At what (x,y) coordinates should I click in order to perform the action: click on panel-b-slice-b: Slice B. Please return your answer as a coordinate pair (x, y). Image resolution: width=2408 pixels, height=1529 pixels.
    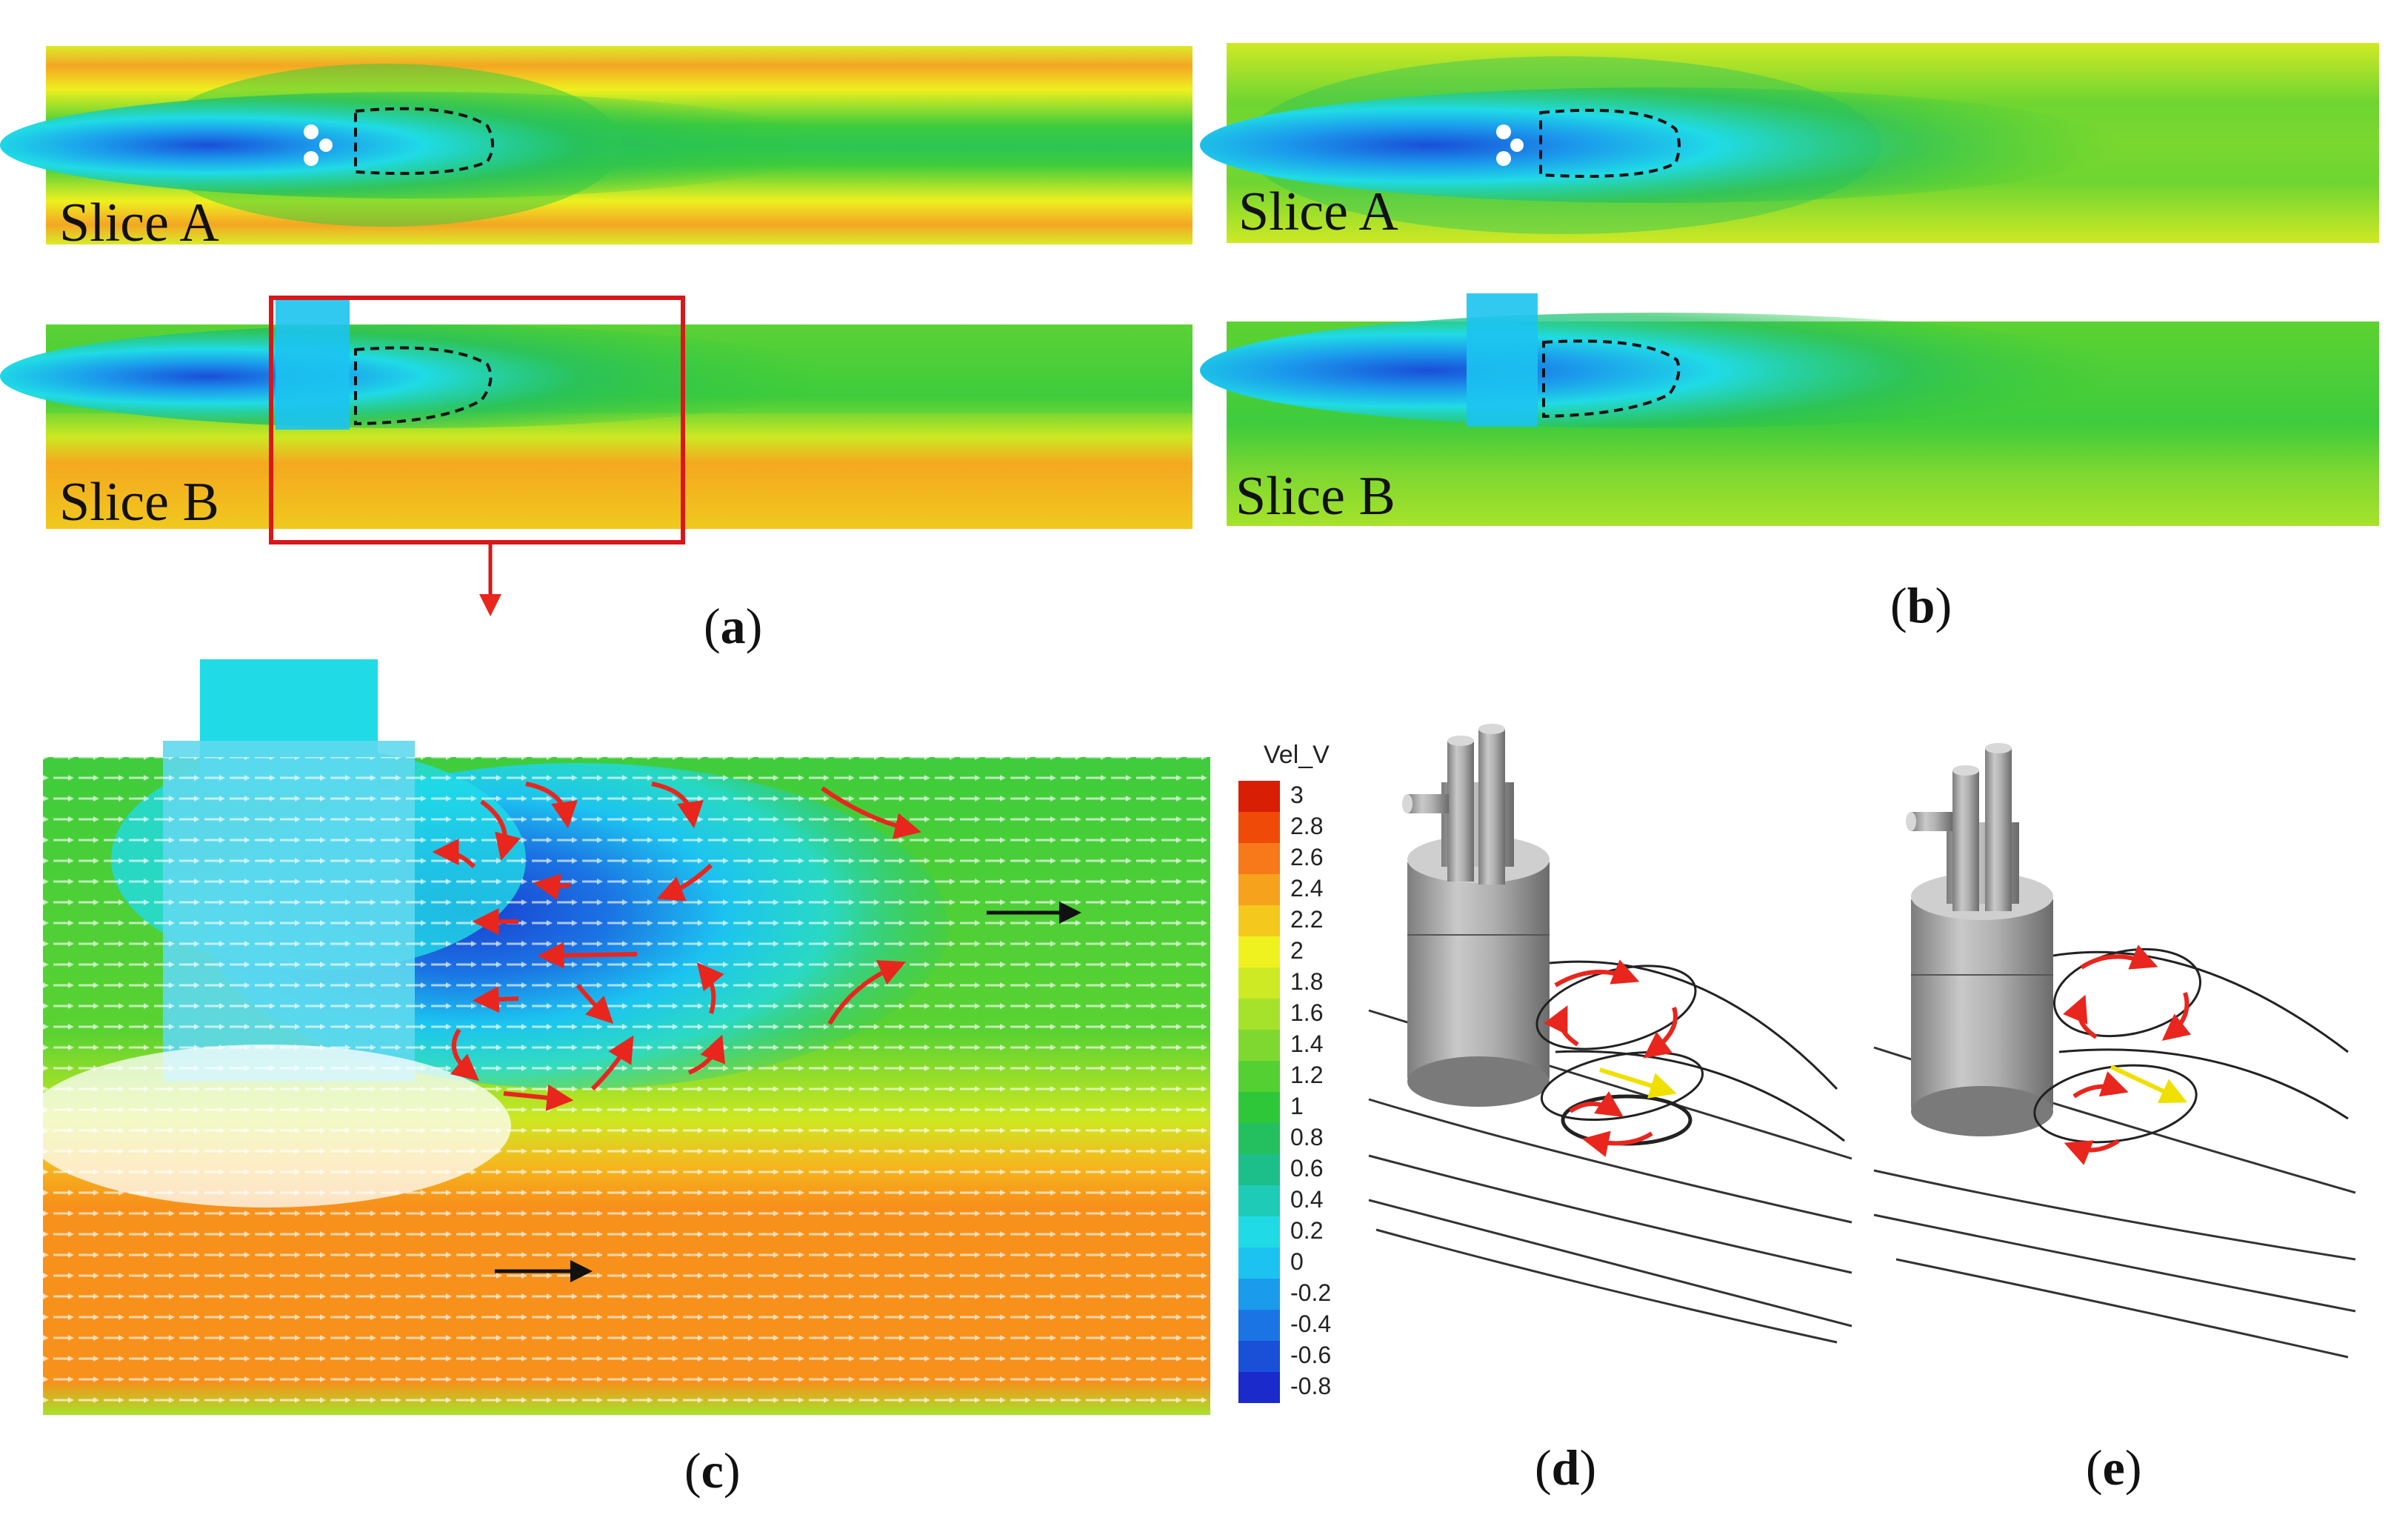
    Looking at the image, I should click on (1789, 410).